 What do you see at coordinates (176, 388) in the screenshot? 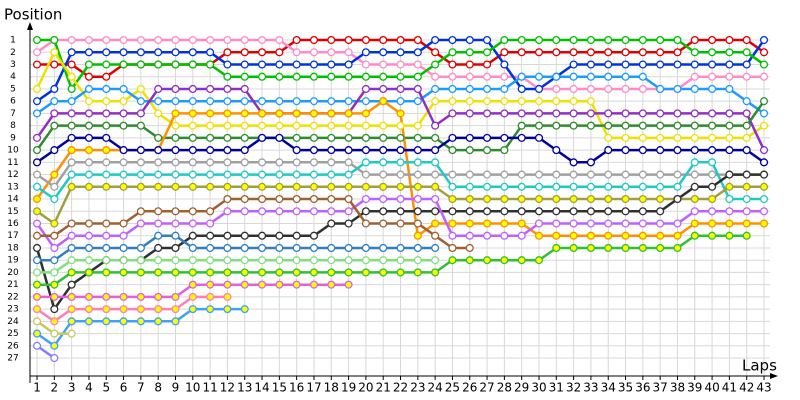
I see `x-tick-label: 9` at bounding box center [176, 388].